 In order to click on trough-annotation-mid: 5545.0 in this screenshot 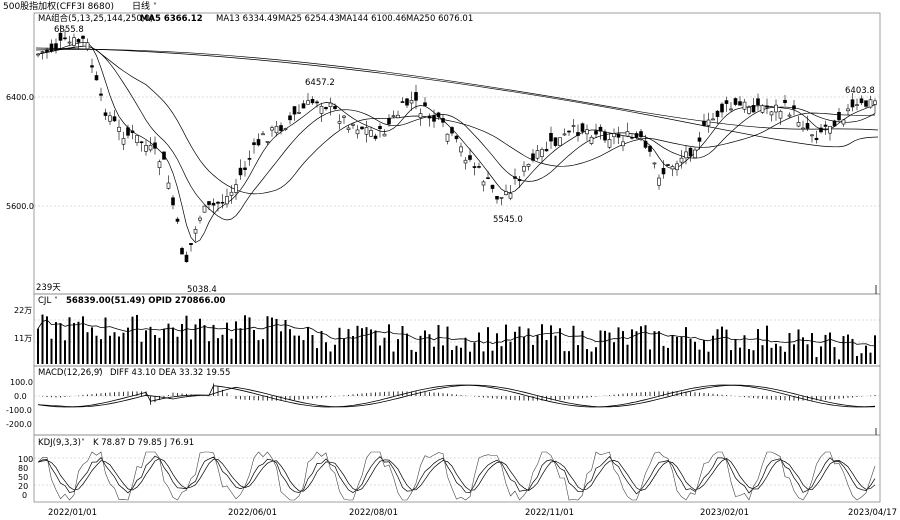, I will do `click(508, 220)`.